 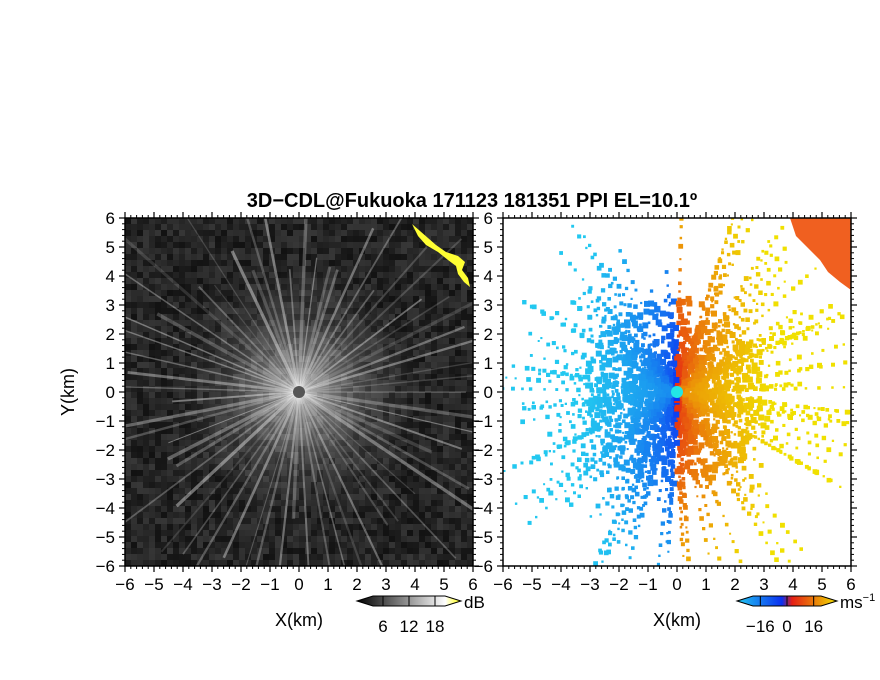 What do you see at coordinates (441, 255) in the screenshot?
I see `snr-yellow-echo` at bounding box center [441, 255].